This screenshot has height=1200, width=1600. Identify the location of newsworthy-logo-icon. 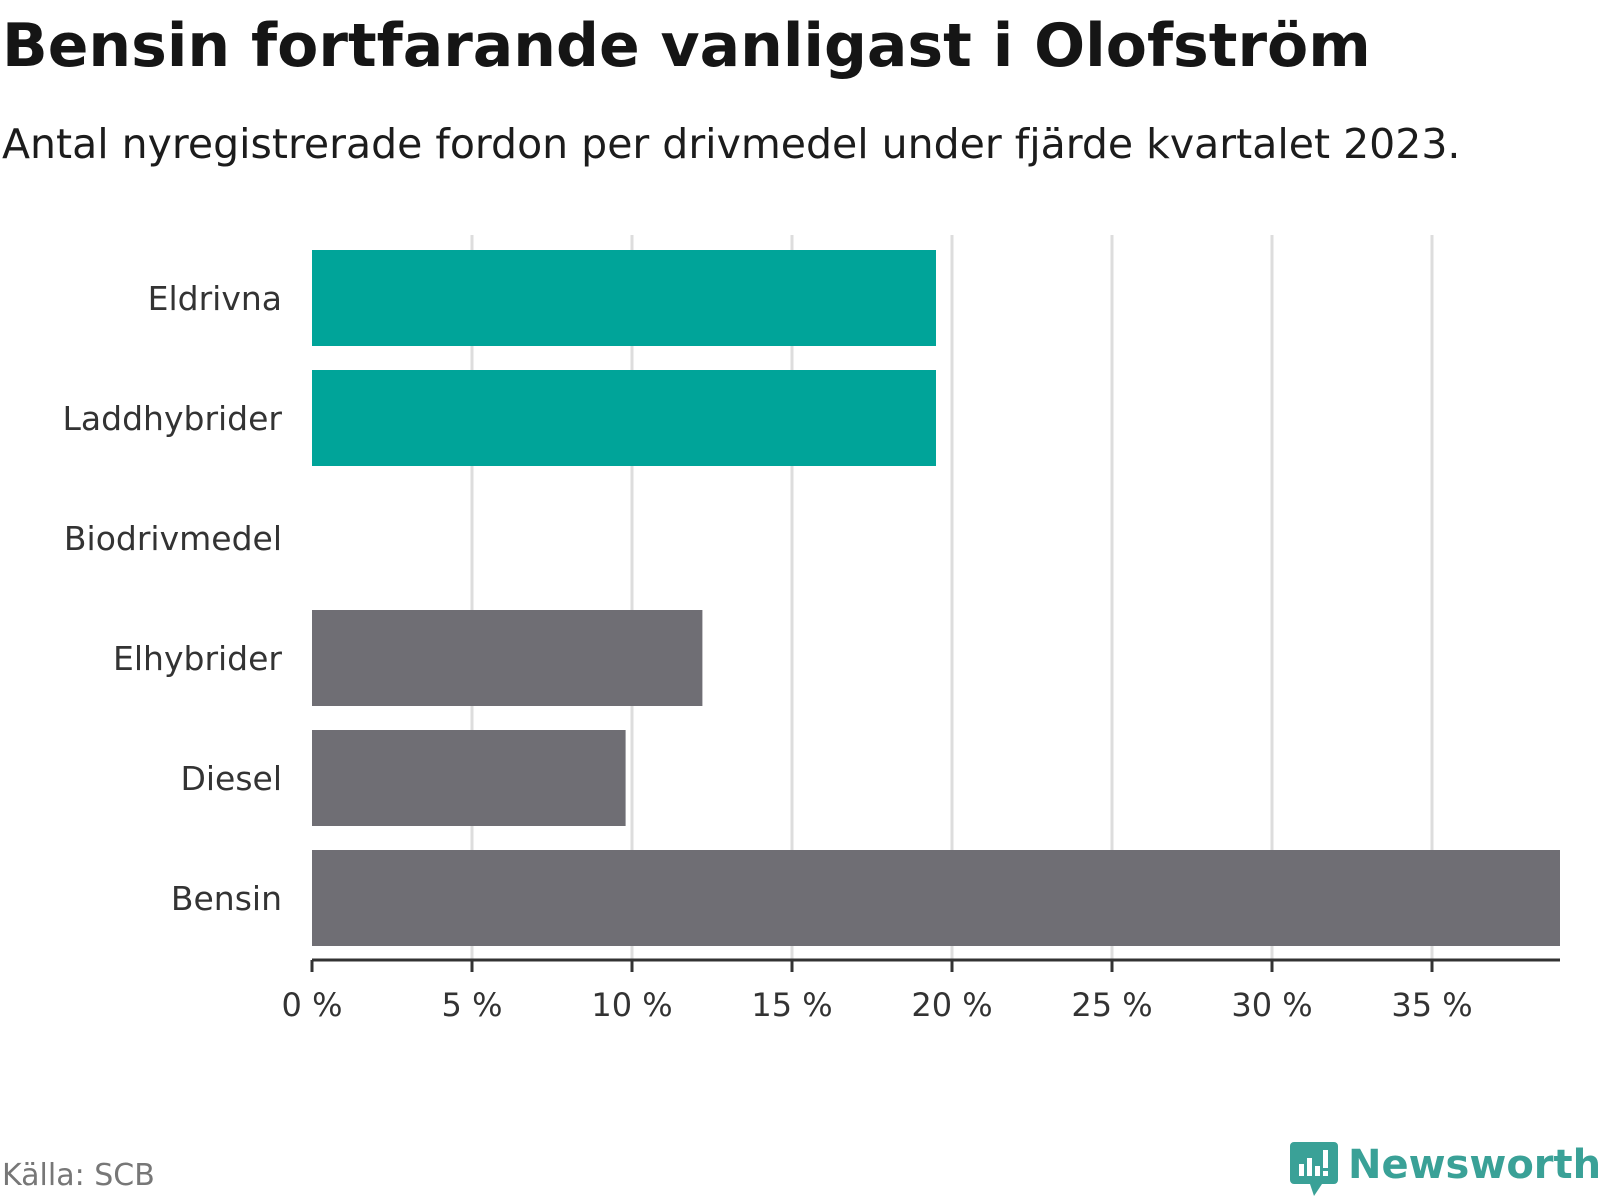
(1314, 1169).